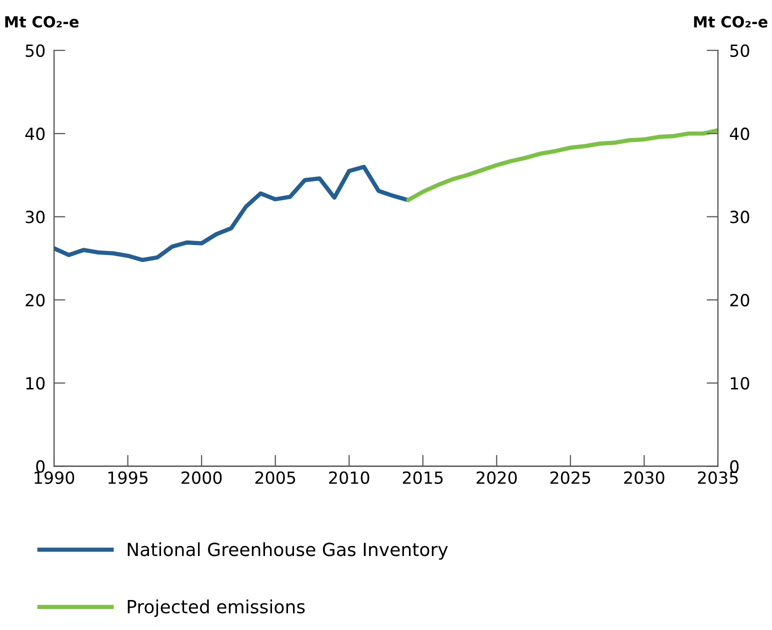 The width and height of the screenshot is (772, 630). What do you see at coordinates (718, 477) in the screenshot?
I see `x-tick-label: 2035` at bounding box center [718, 477].